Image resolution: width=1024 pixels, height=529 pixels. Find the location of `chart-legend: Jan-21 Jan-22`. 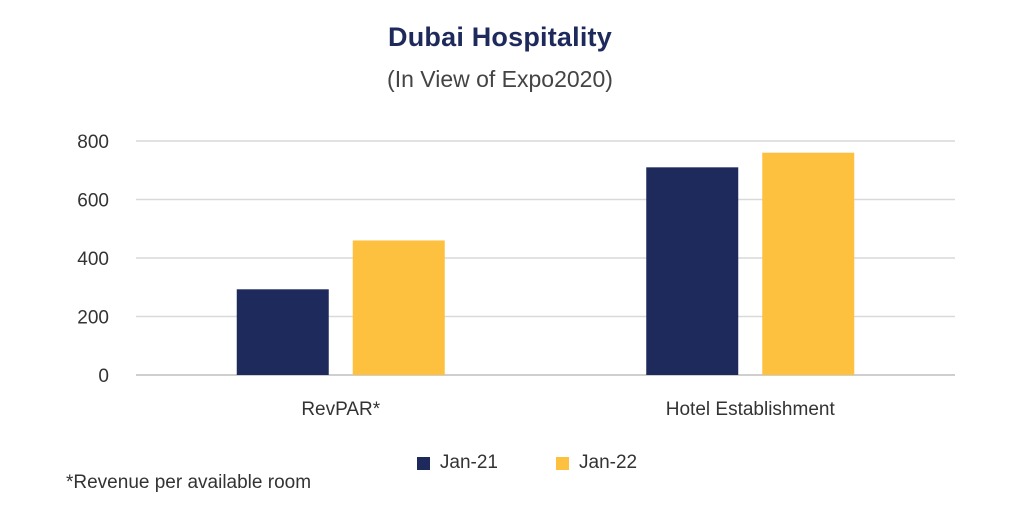

chart-legend: Jan-21 Jan-22 is located at coordinates (512, 463).